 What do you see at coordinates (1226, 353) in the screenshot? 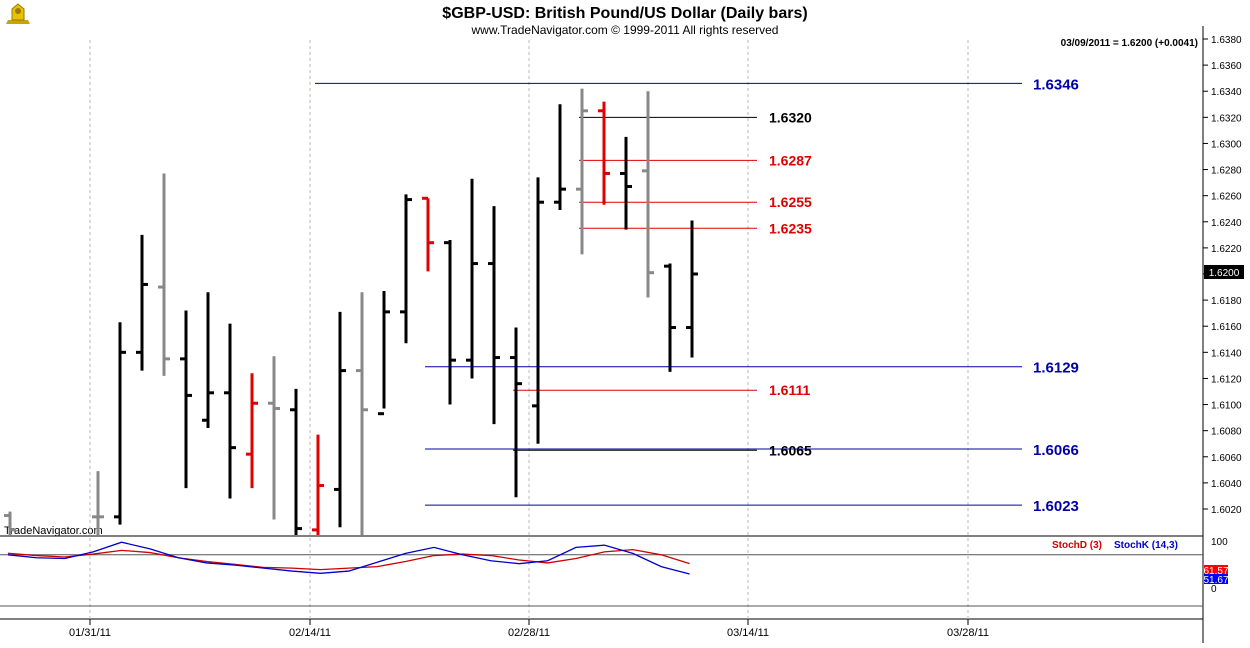
I see `price-tick-label: 1.6140` at bounding box center [1226, 353].